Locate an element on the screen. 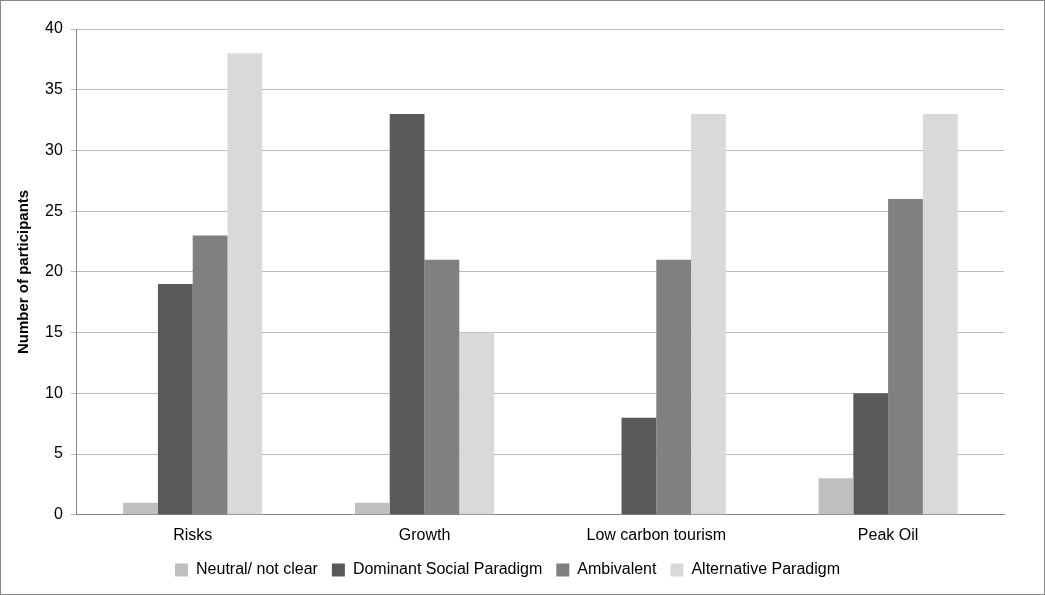  y-tick-label: 0 is located at coordinates (58, 514).